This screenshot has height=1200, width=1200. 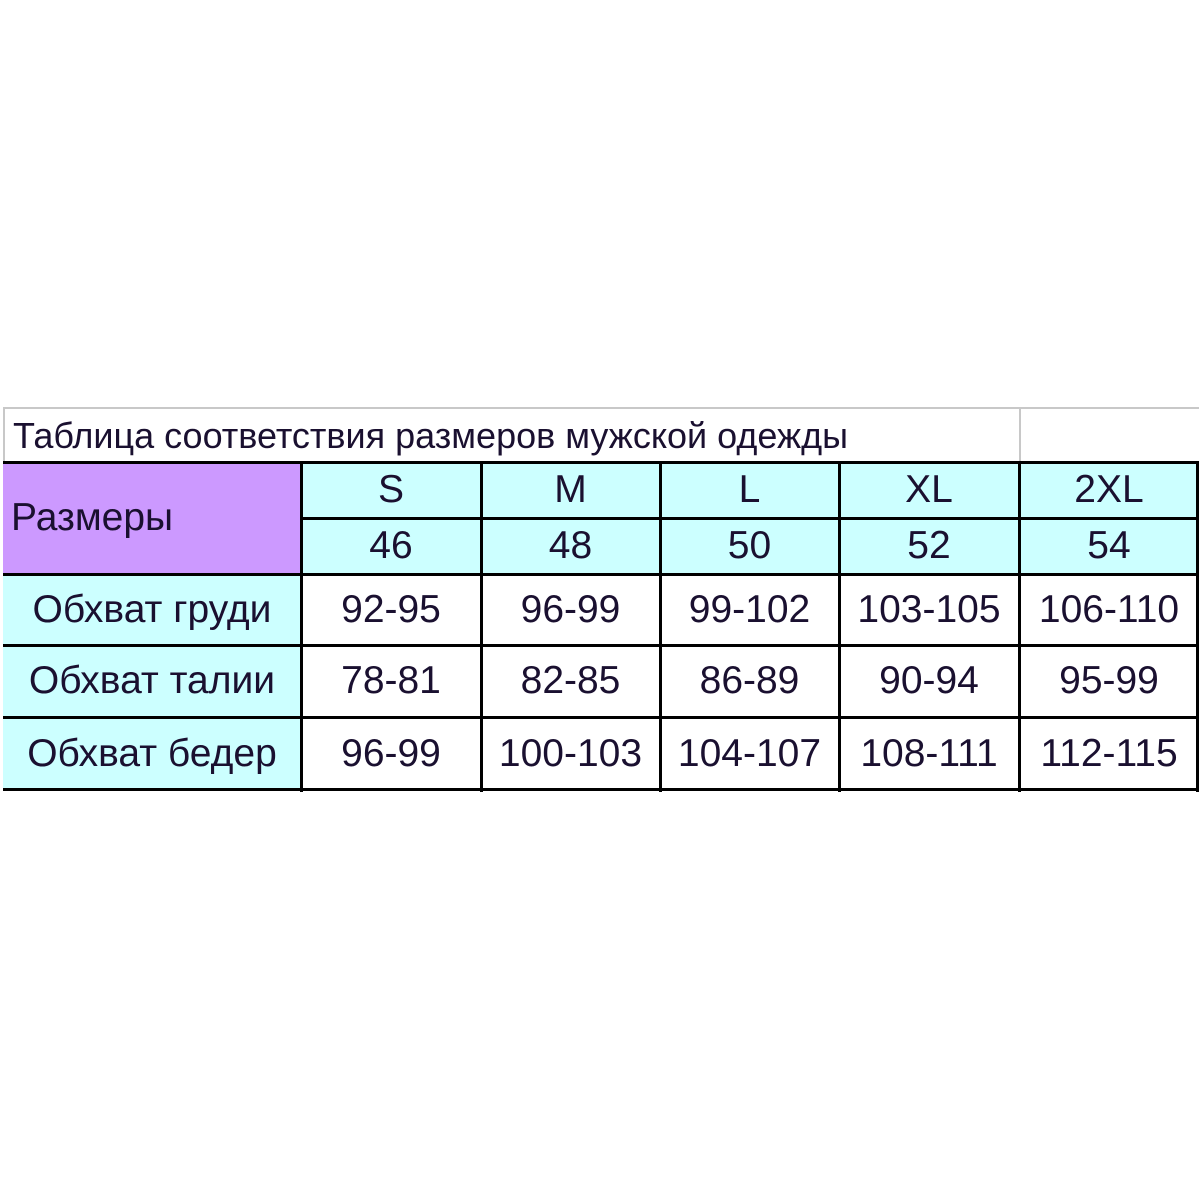 What do you see at coordinates (570, 754) in the screenshot?
I see `value-cell: 100-103` at bounding box center [570, 754].